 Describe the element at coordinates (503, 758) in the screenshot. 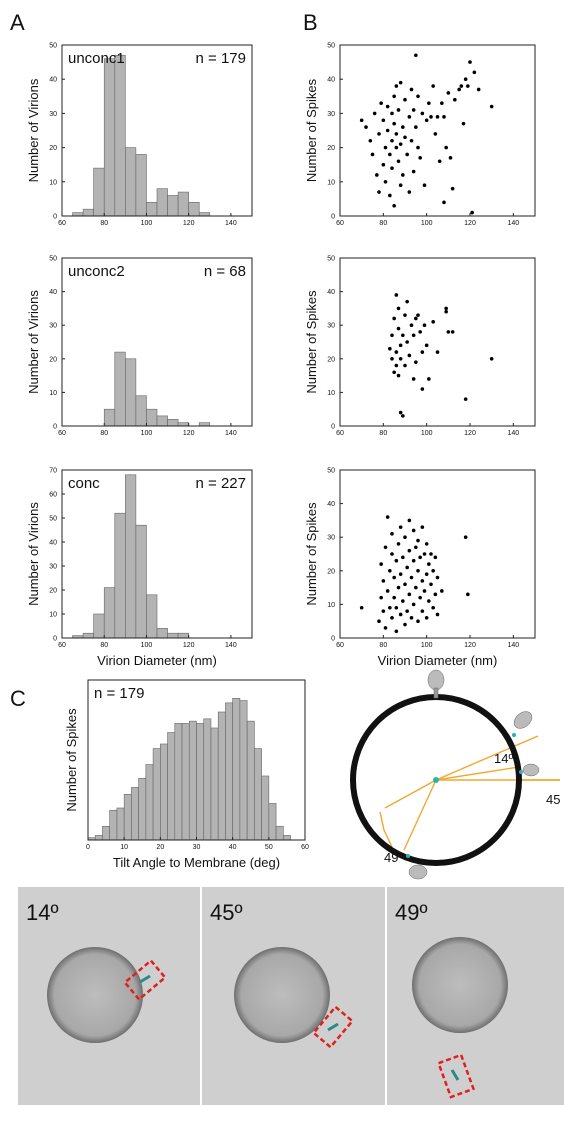

I see `angle-label: 14º` at that location.